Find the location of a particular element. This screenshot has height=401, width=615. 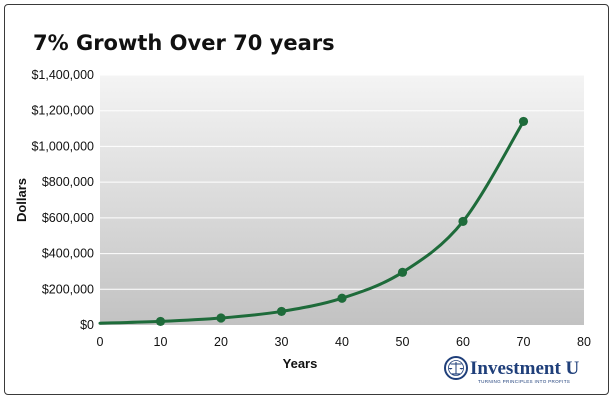

chart-title: 7% Growth Over 70 years is located at coordinates (184, 43).